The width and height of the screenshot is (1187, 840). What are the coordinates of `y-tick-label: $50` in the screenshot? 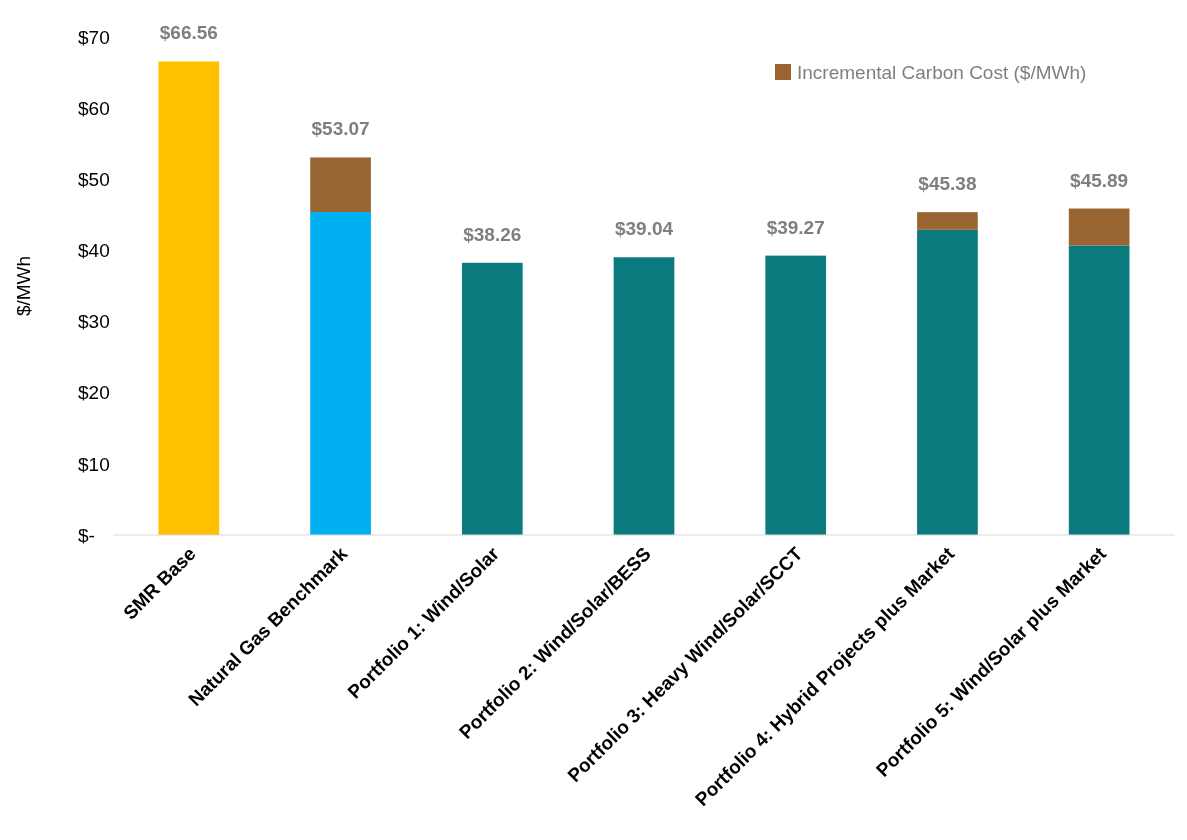 It's located at (94, 179).